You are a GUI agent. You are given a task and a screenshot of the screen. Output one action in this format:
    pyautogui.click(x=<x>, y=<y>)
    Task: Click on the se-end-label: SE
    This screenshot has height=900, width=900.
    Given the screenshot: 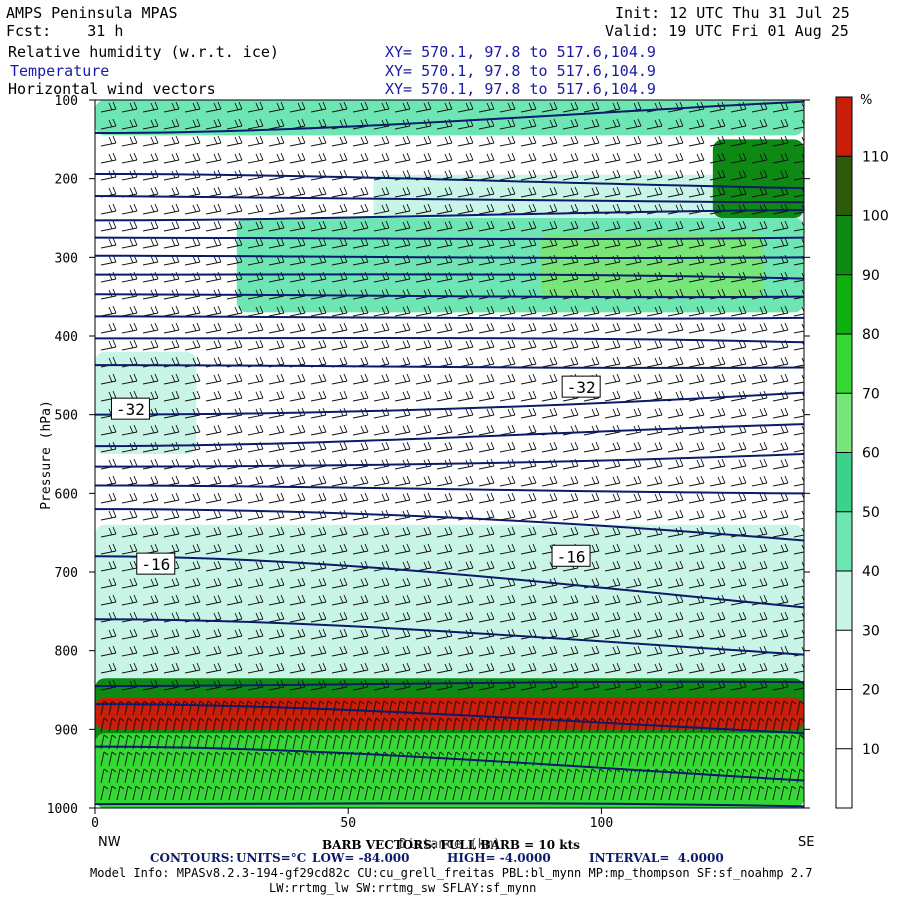 What is the action you would take?
    pyautogui.click(x=806, y=842)
    